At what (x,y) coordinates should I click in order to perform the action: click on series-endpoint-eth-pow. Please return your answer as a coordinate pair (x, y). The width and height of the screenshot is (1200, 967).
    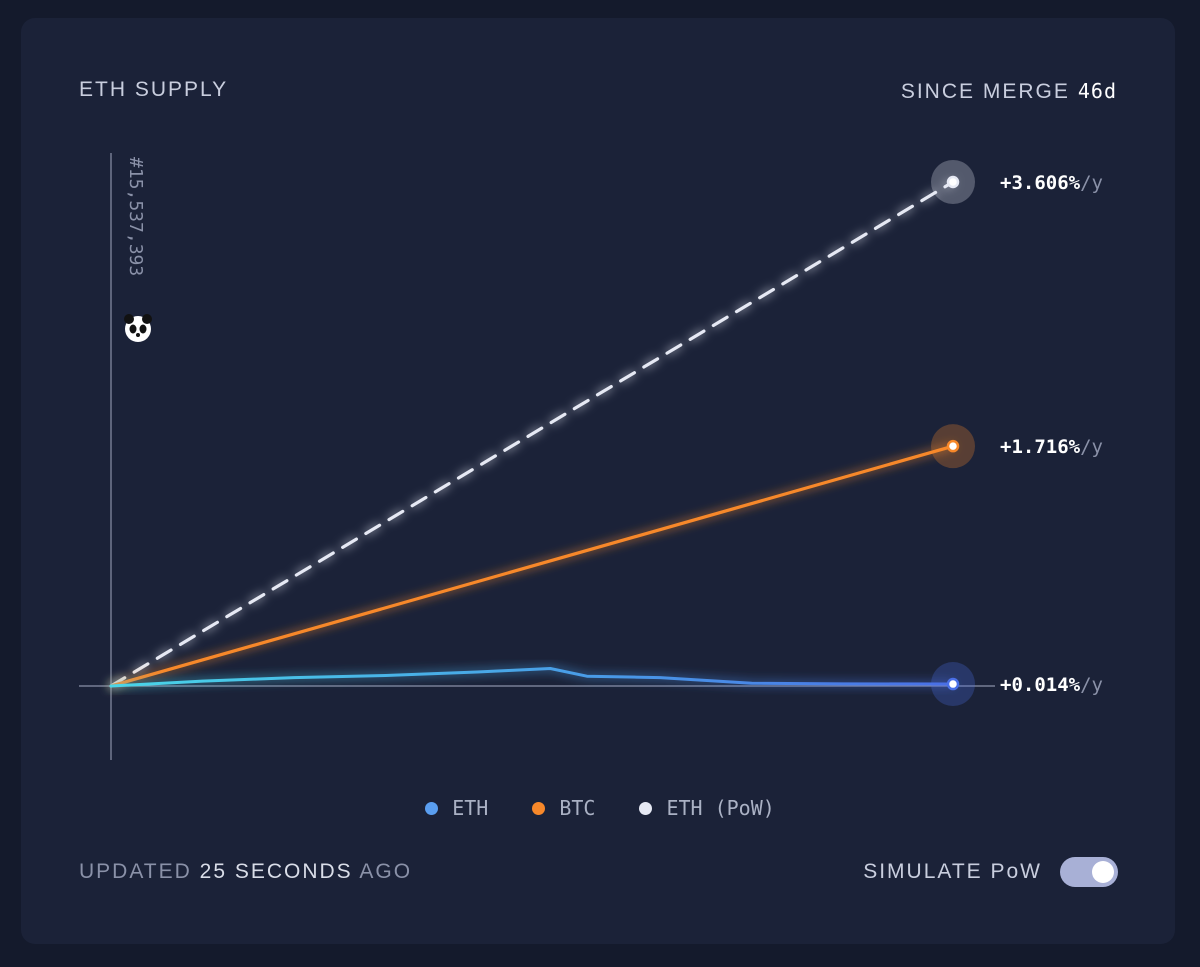
    Looking at the image, I should click on (953, 182).